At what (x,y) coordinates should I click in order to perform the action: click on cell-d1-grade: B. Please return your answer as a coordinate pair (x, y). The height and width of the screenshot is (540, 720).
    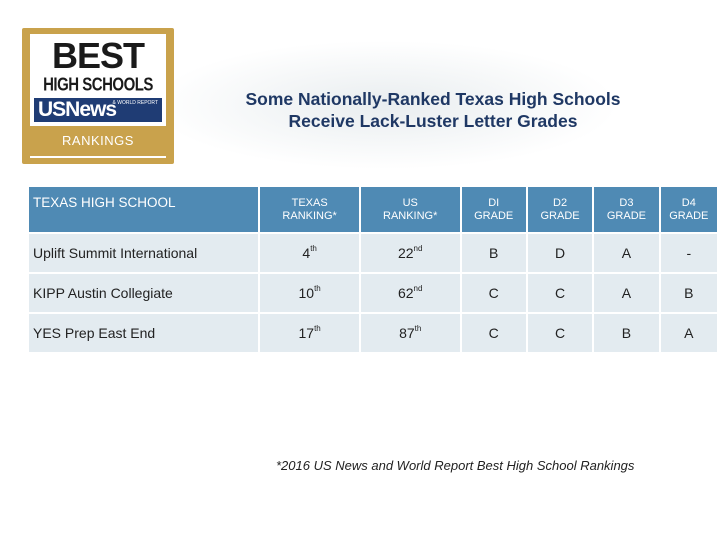
    Looking at the image, I should click on (493, 253).